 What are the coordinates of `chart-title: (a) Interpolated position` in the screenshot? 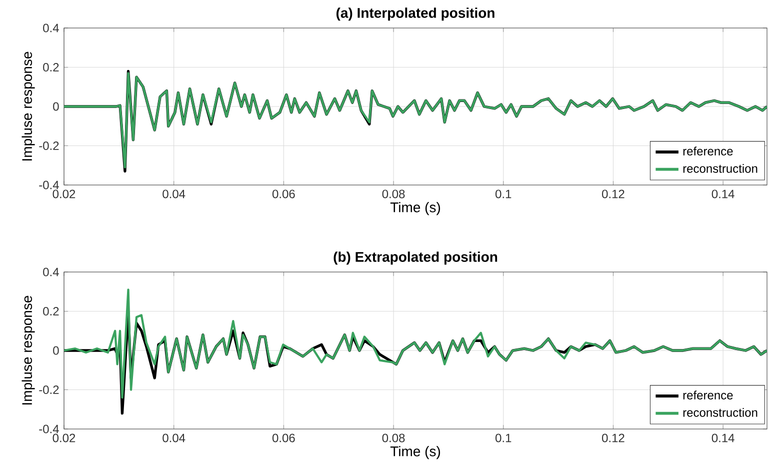 It's located at (415, 14).